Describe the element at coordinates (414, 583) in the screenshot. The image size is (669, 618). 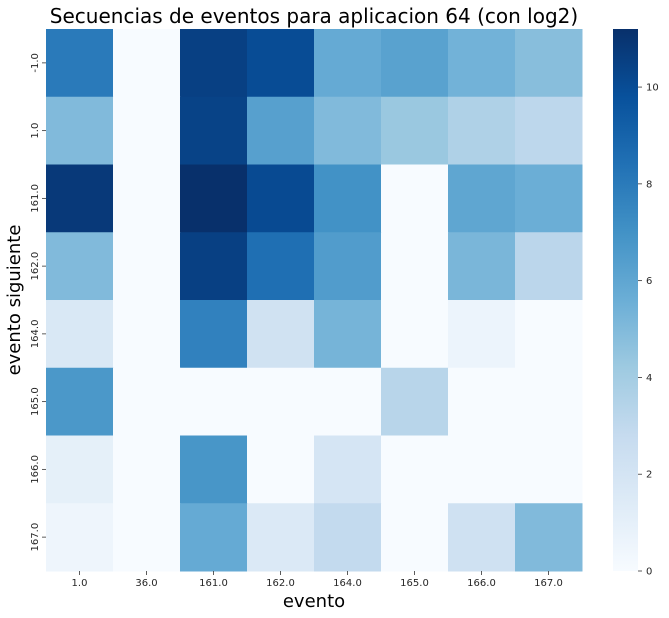
I see `x-tick-label: 165.0` at that location.